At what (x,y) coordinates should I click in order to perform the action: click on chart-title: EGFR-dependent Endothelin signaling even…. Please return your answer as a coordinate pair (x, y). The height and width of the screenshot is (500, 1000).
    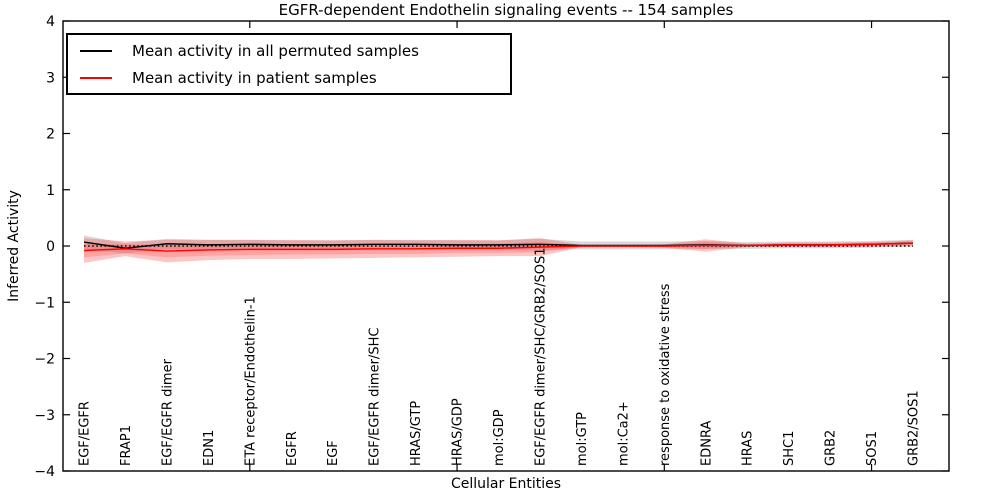
    Looking at the image, I should click on (506, 10).